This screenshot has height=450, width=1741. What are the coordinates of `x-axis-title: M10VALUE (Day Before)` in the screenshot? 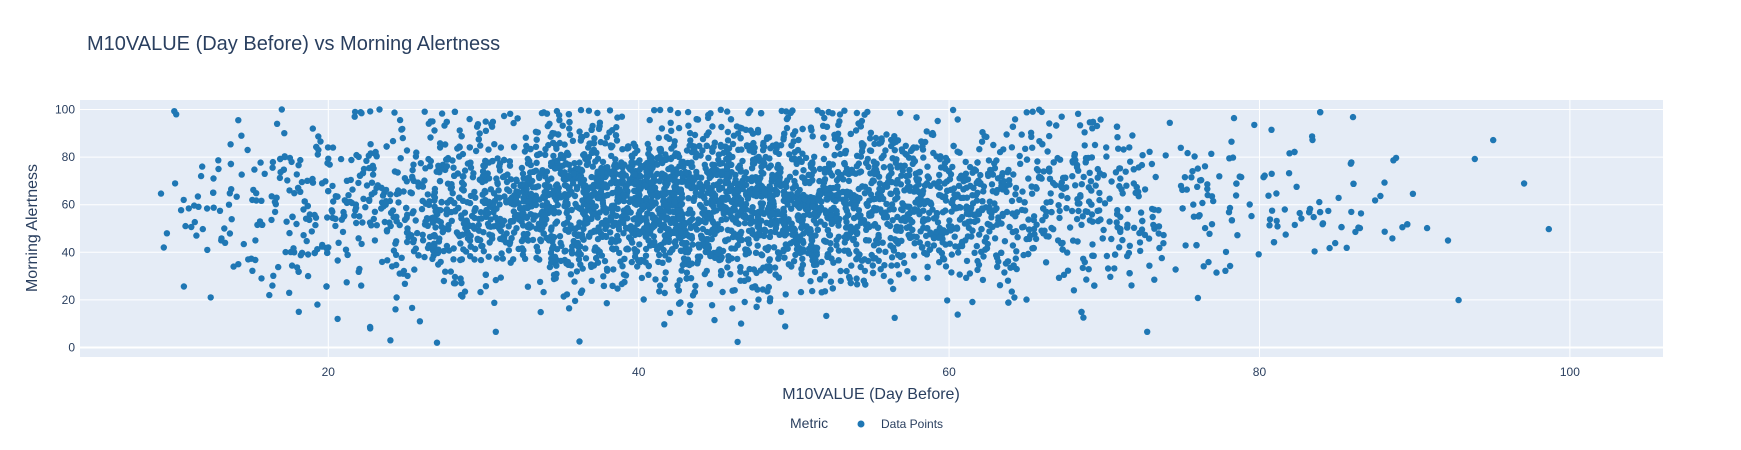 It's located at (871, 394).